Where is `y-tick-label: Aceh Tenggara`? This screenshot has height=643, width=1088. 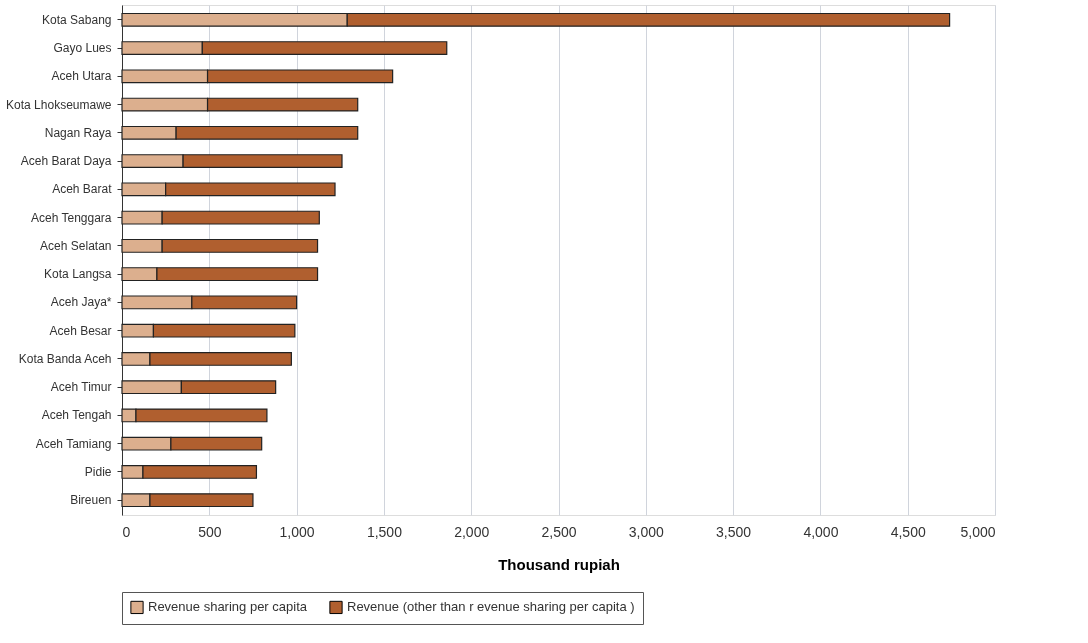
y-tick-label: Aceh Tenggara is located at coordinates (71, 217).